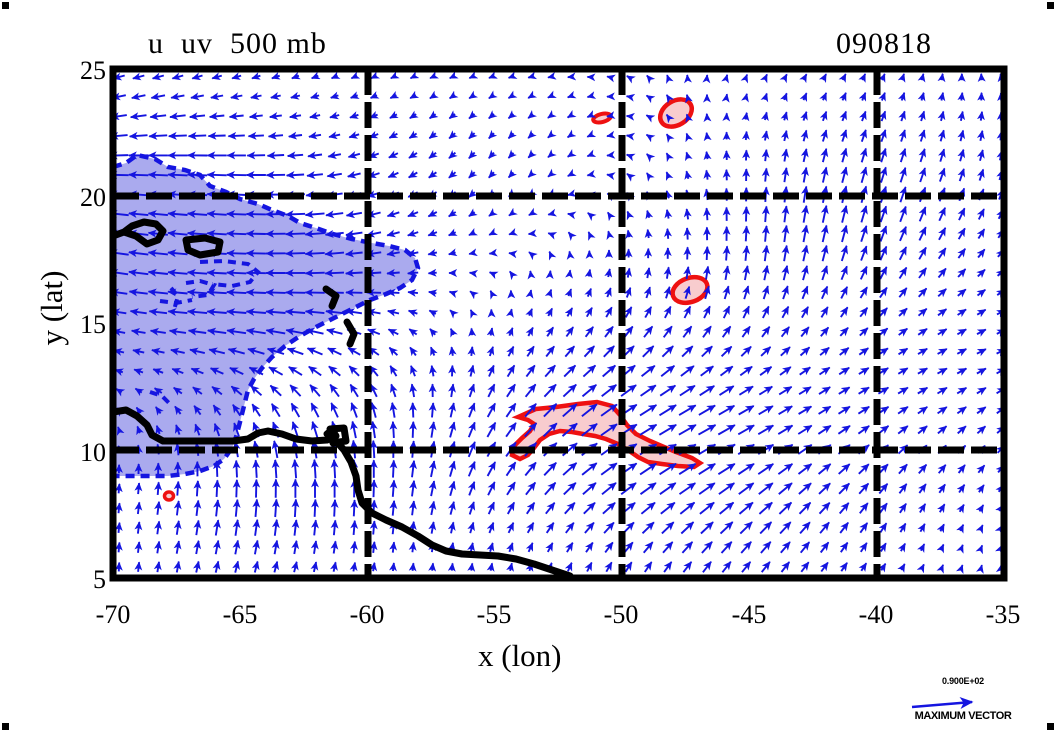 Image resolution: width=1056 pixels, height=736 pixels. What do you see at coordinates (1050, 726) in the screenshot?
I see `corner-mark-br` at bounding box center [1050, 726].